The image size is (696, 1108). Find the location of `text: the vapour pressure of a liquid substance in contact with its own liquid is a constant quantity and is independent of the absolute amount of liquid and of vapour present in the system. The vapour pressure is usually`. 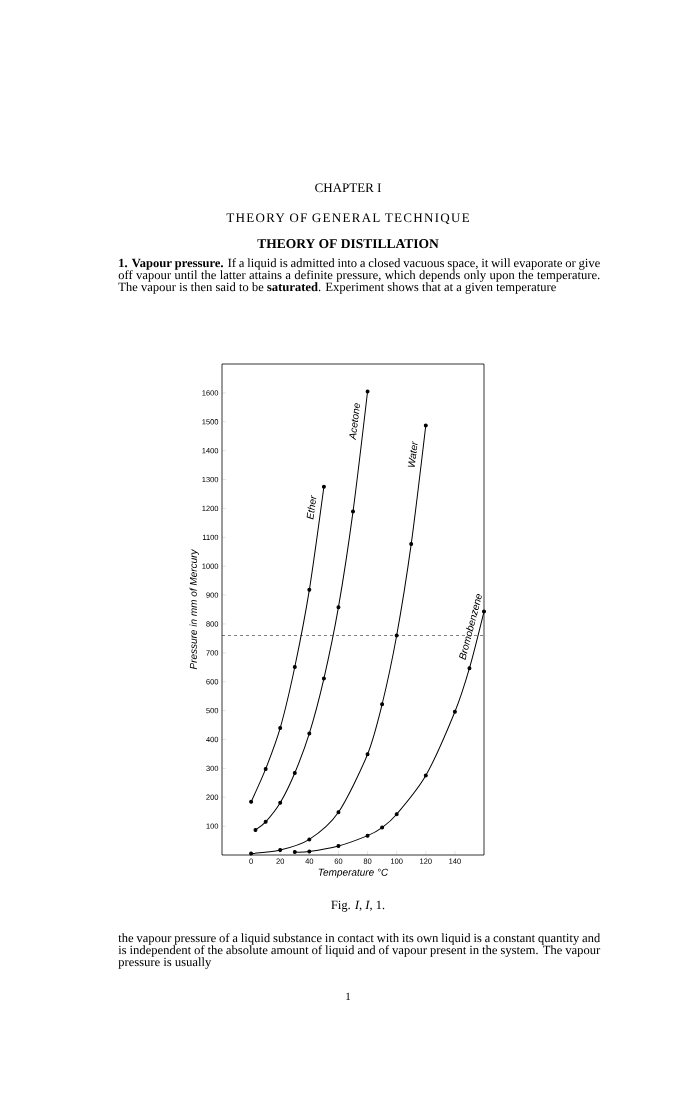

text: the vapour pressure of a liquid substance in contact with its own liquid is a constant quantity and is independent of the absolute amount of liquid and of vapour present in the system. The vapour pressure is usually is located at coordinates (359, 951).